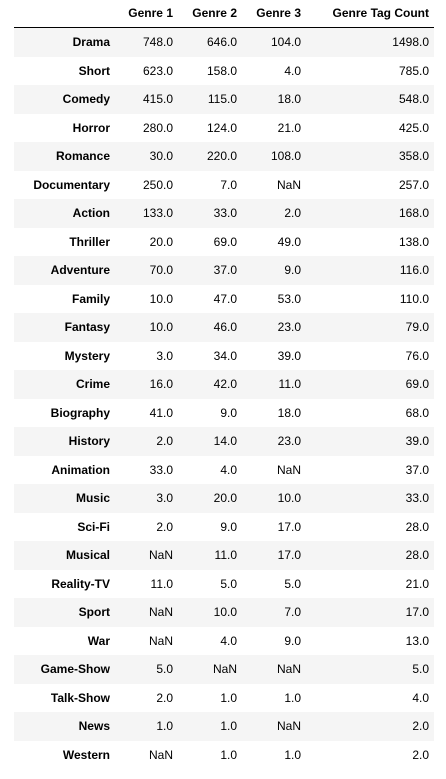  Describe the element at coordinates (157, 184) in the screenshot. I see `genre-1-cell: 250.0` at that location.